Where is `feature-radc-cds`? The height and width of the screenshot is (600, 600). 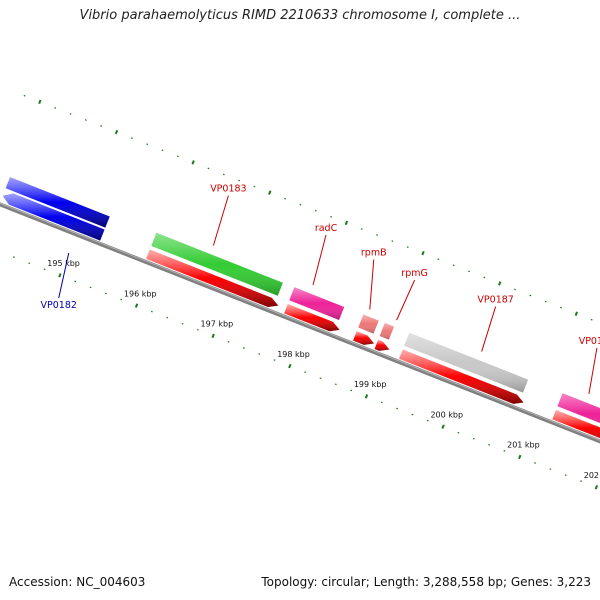 feature-radc-cds is located at coordinates (312, 318).